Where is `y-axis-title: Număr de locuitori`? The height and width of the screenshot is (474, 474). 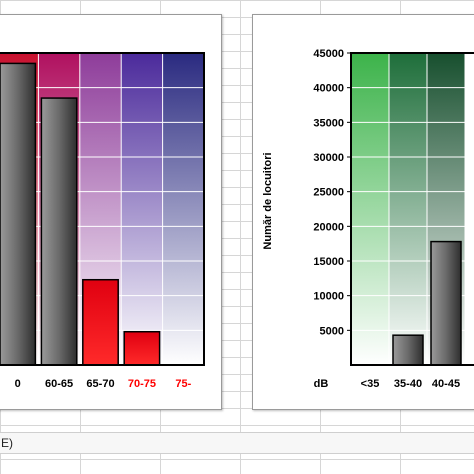
y-axis-title: Număr de locuitori is located at coordinates (268, 200).